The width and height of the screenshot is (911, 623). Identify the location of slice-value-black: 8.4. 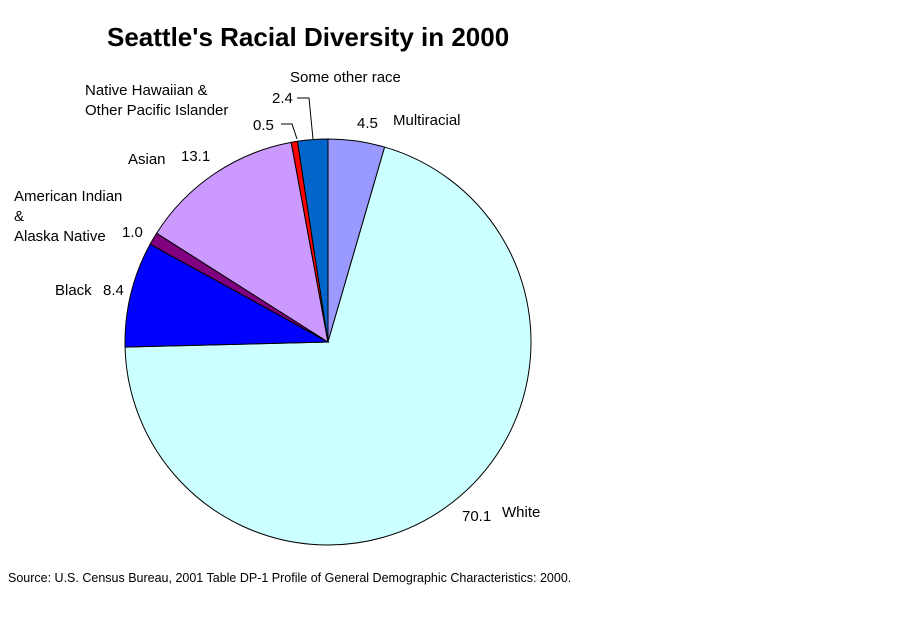
(113, 290).